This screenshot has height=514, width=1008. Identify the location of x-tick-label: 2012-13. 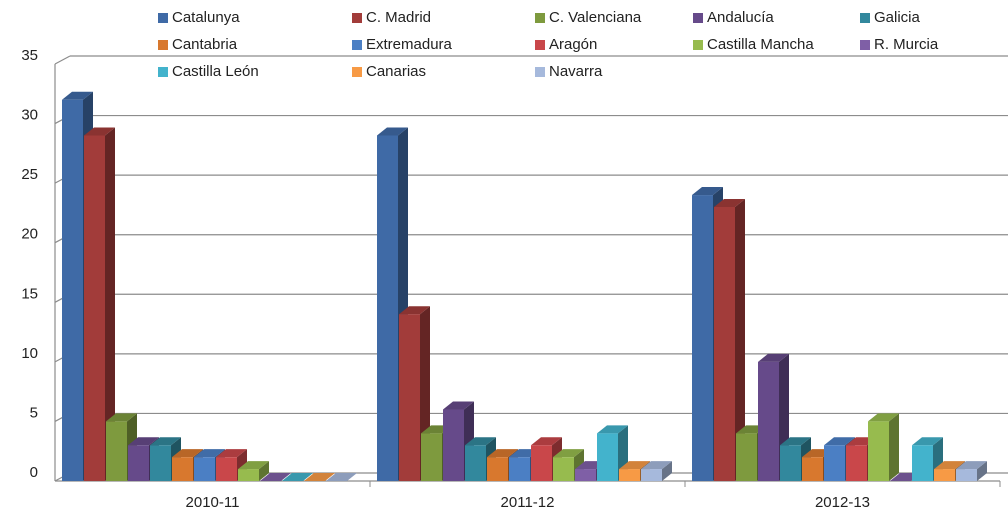
(842, 502).